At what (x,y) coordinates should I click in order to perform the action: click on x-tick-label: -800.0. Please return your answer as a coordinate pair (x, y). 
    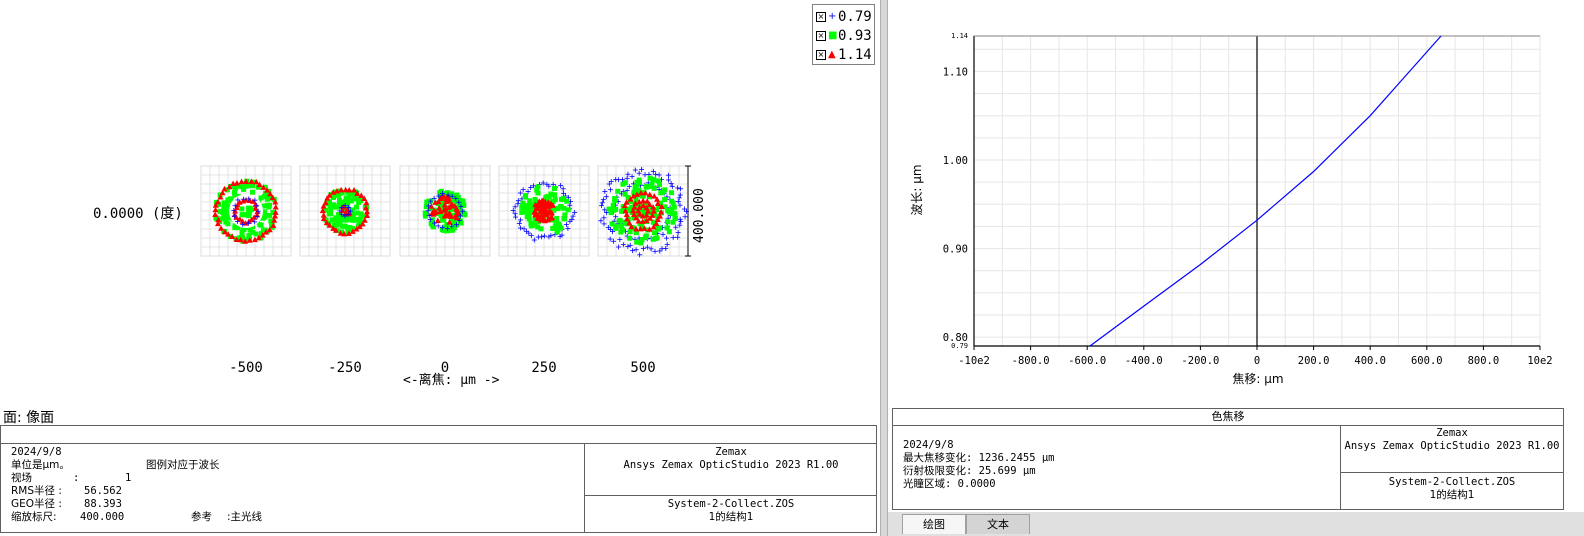
    Looking at the image, I should click on (1031, 361).